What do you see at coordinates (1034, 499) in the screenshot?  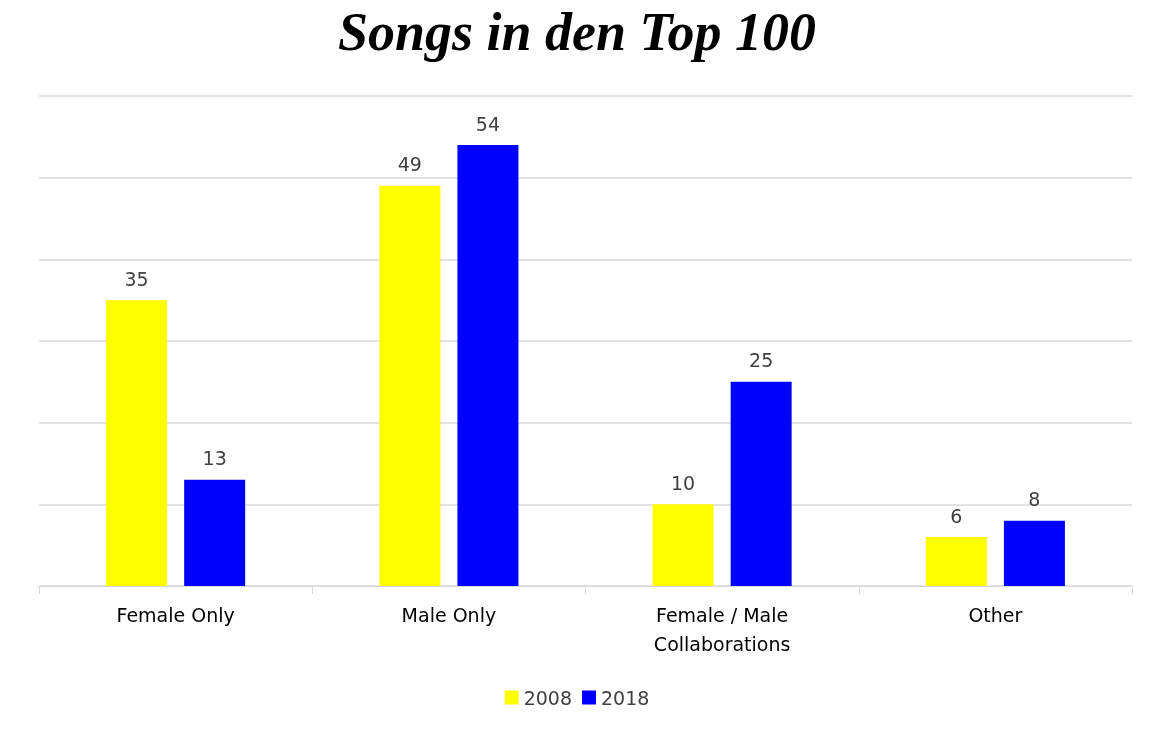 I see `data-label: 8` at bounding box center [1034, 499].